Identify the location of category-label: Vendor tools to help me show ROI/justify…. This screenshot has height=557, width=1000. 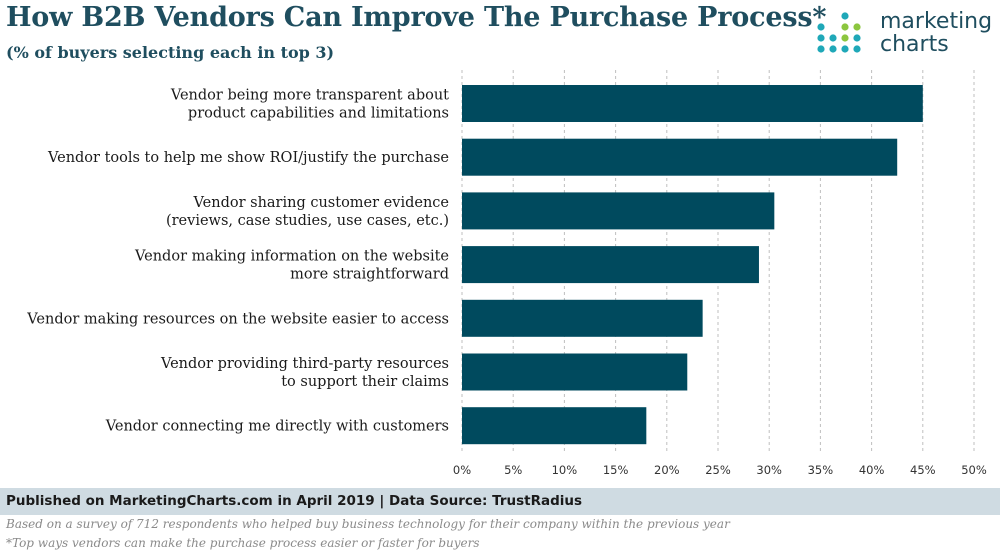
(248, 158).